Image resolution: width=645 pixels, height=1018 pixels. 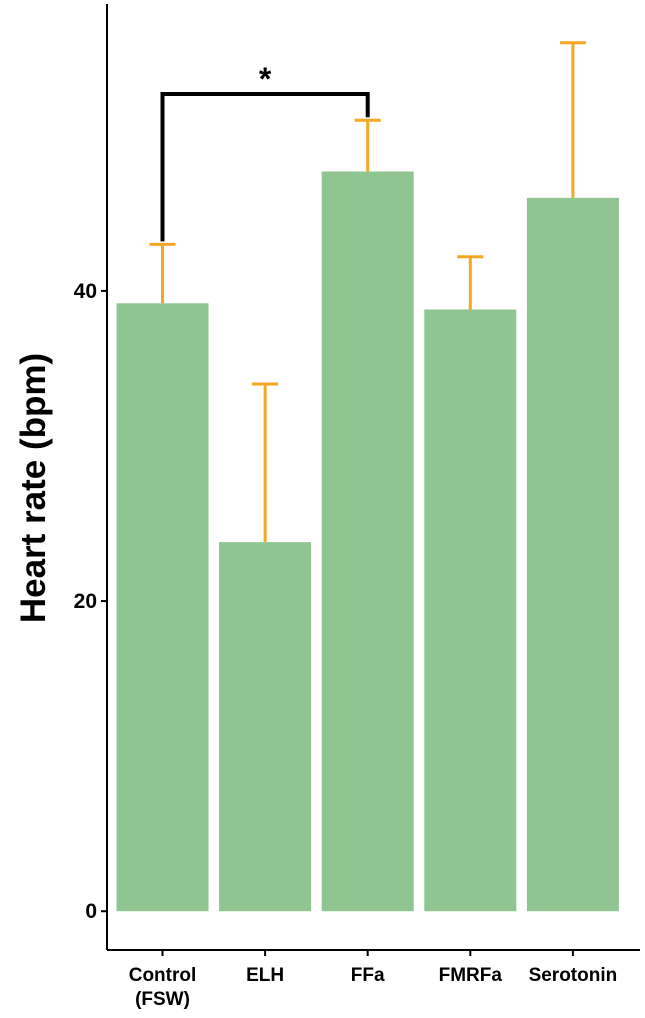 What do you see at coordinates (265, 79) in the screenshot?
I see `significance-label: *` at bounding box center [265, 79].